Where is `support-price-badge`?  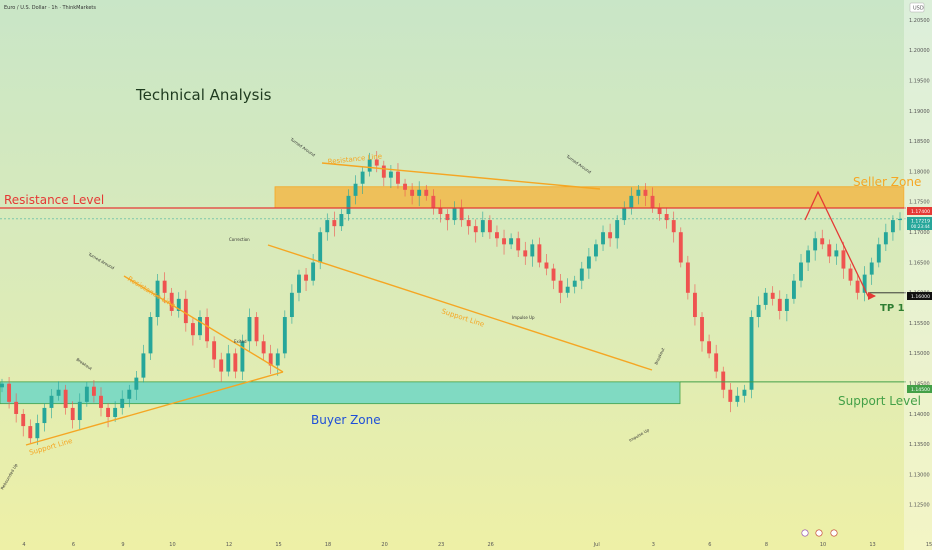
support-price-badge is located at coordinates (919, 389).